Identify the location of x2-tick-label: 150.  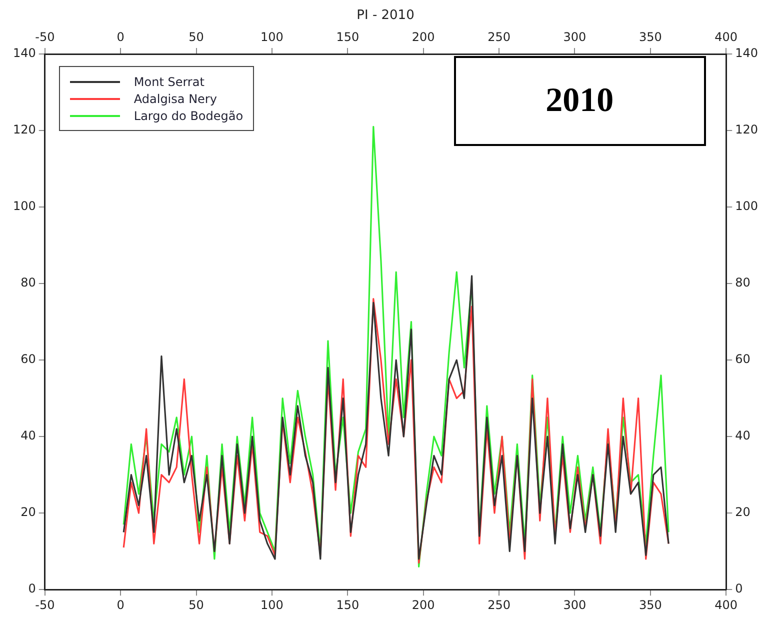
(348, 37).